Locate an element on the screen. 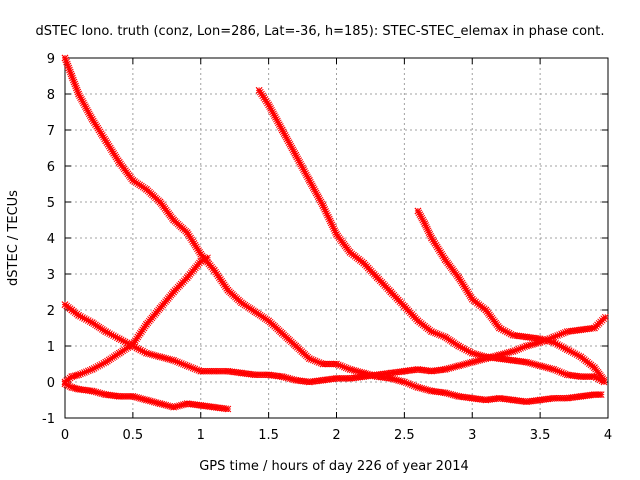  y-tick-label: 8 is located at coordinates (51, 95).